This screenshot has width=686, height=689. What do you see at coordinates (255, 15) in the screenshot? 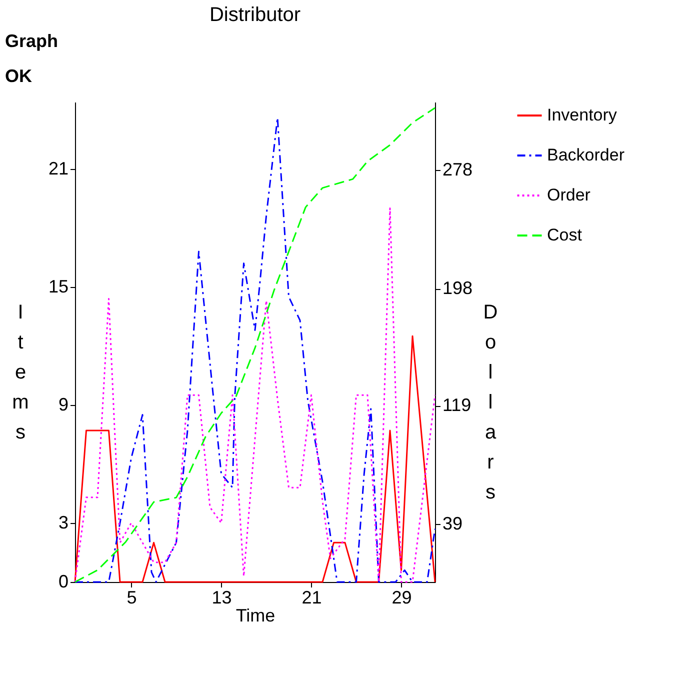
I see `chart-title: Distributor` at bounding box center [255, 15].